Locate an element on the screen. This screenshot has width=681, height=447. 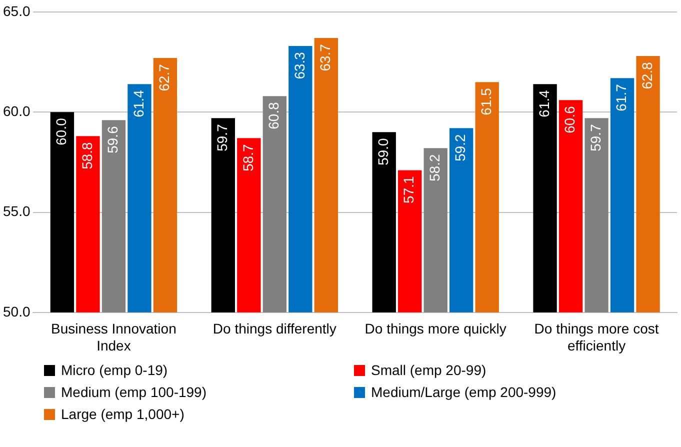
legend-label: Large (emp 1,000+) is located at coordinates (122, 414).